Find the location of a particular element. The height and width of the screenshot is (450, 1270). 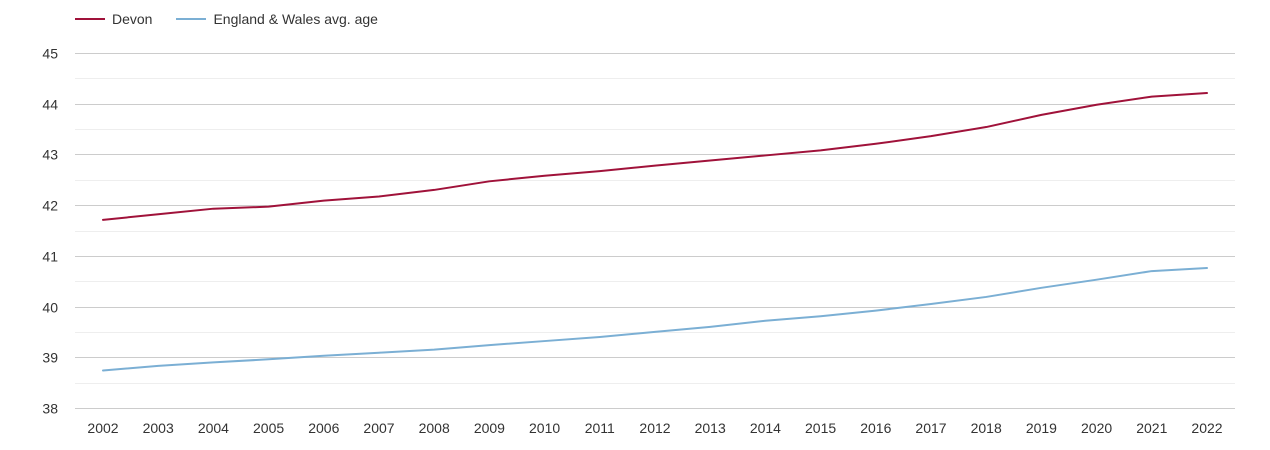

x-tick-label-2020: 2020 is located at coordinates (1096, 428).